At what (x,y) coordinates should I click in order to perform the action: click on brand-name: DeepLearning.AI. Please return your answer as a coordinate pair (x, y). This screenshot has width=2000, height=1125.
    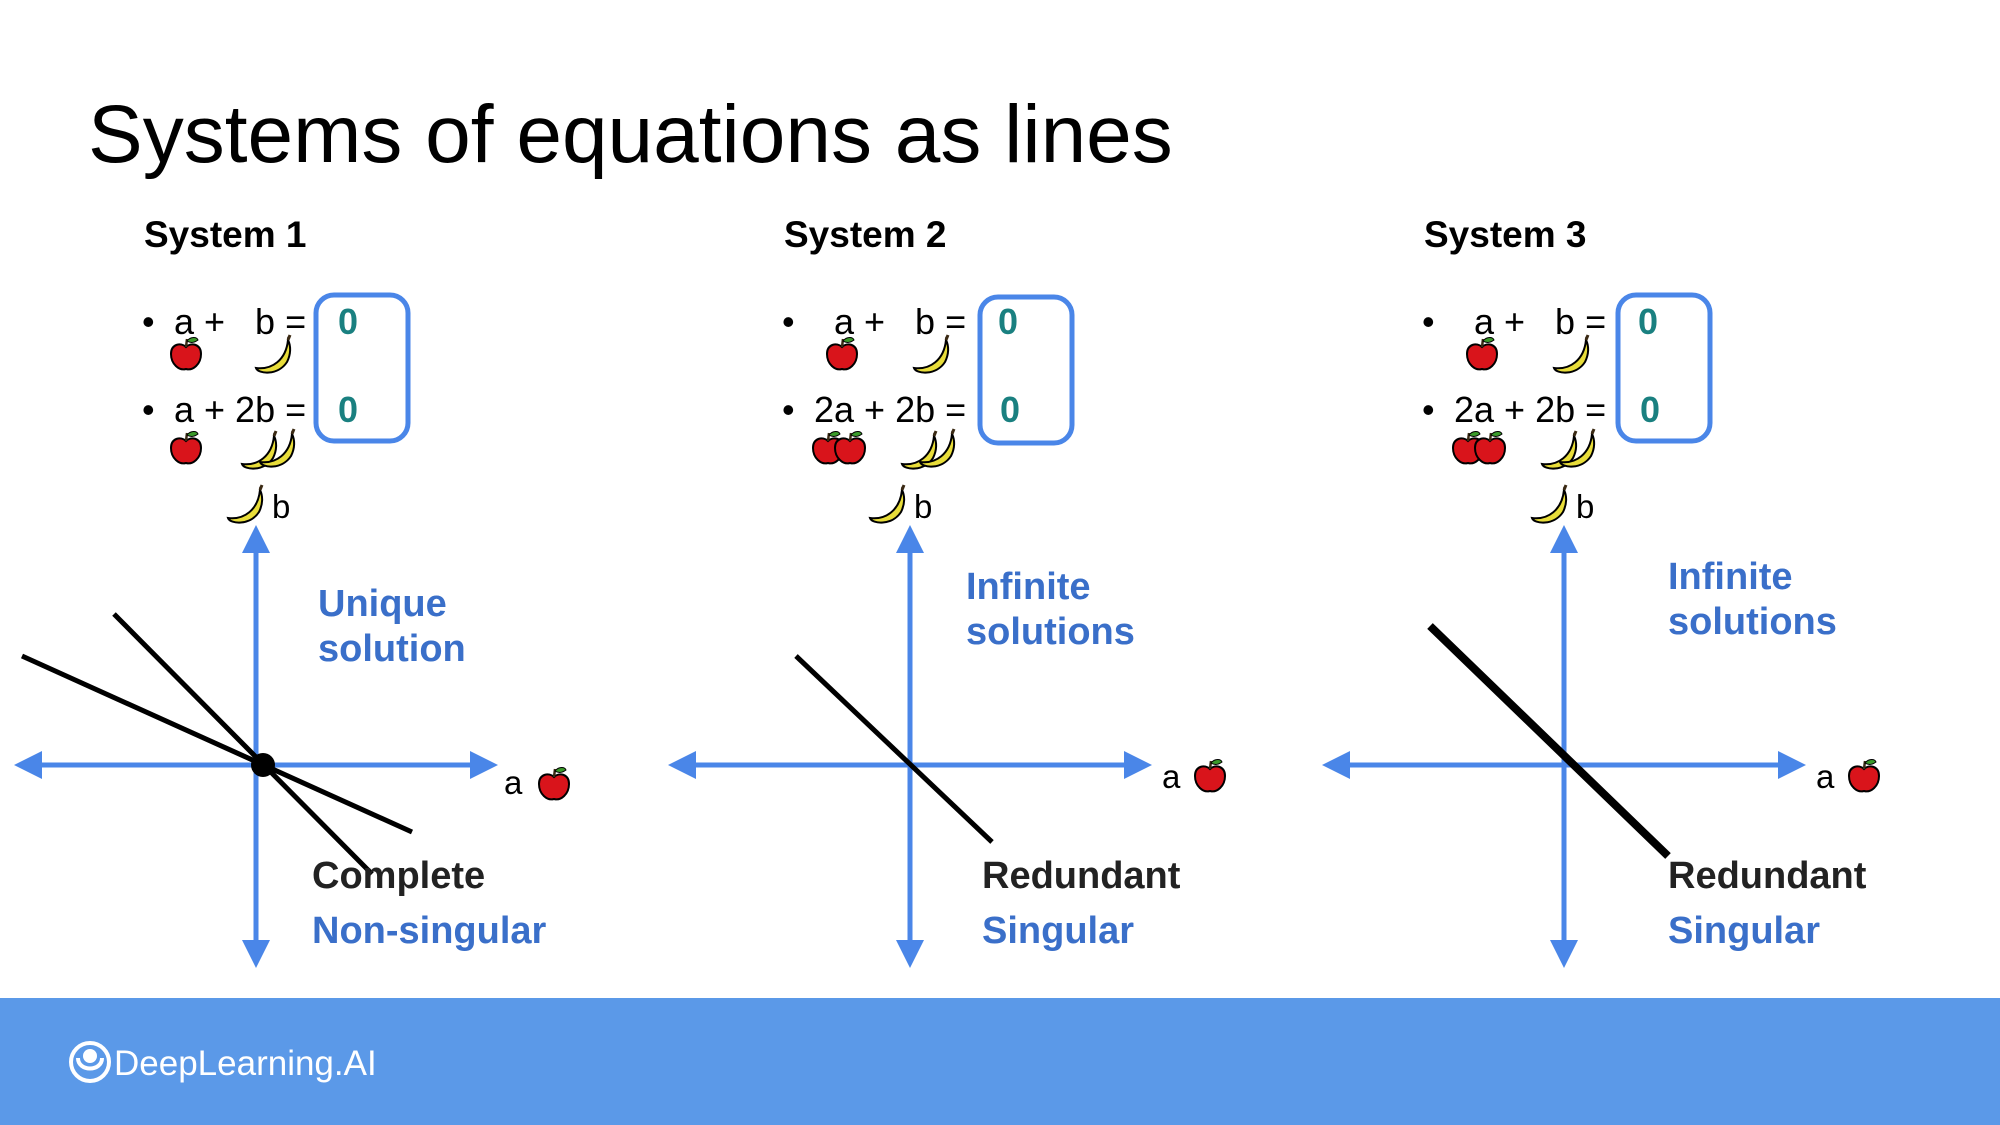
    Looking at the image, I should click on (245, 1063).